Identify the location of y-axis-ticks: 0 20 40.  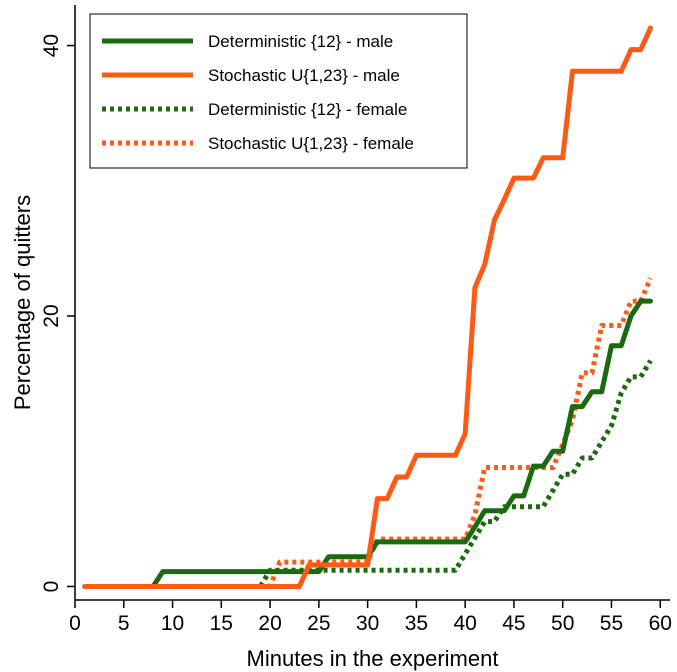
(57, 313).